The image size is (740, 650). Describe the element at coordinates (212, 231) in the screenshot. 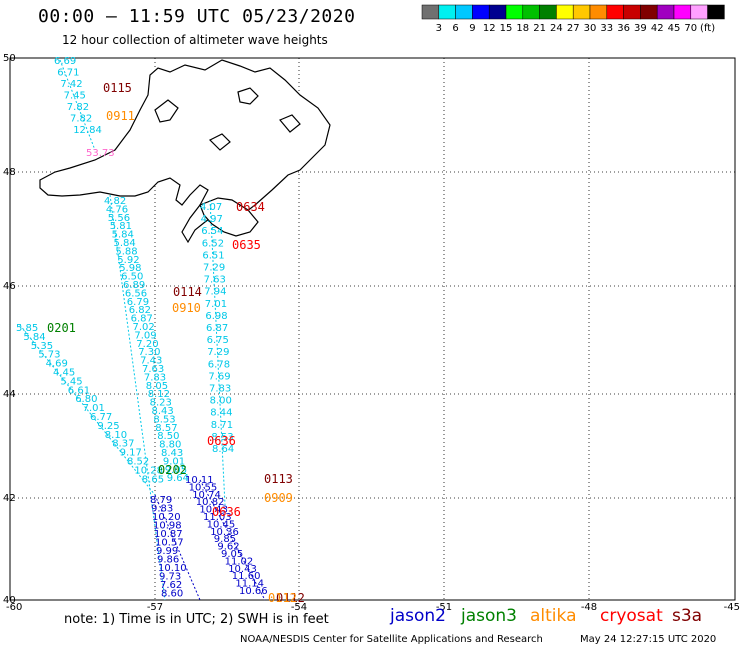

I see `wave-height-value: 6.54` at that location.